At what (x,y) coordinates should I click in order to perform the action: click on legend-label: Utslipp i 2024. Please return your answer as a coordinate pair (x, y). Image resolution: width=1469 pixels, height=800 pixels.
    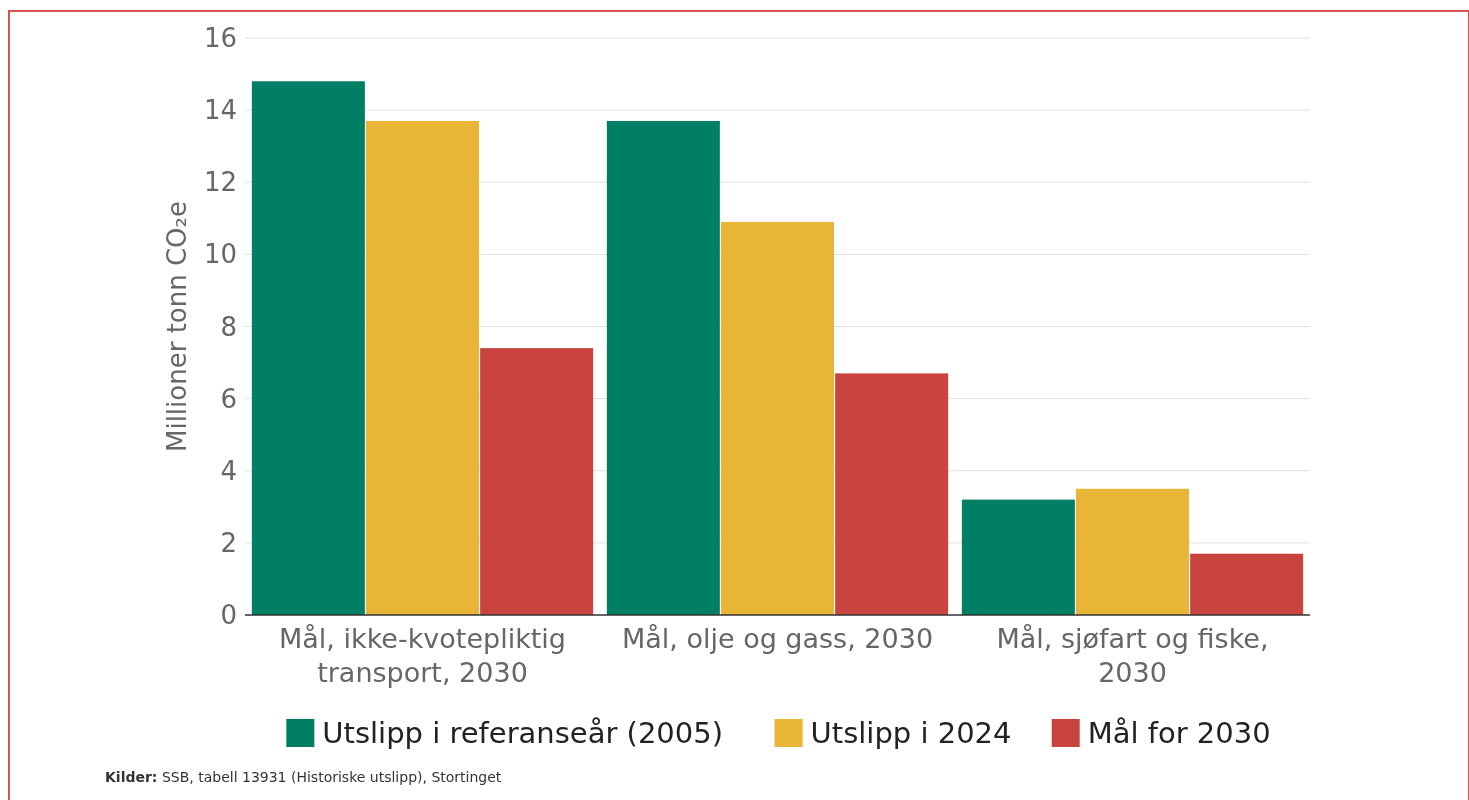
    Looking at the image, I should click on (911, 733).